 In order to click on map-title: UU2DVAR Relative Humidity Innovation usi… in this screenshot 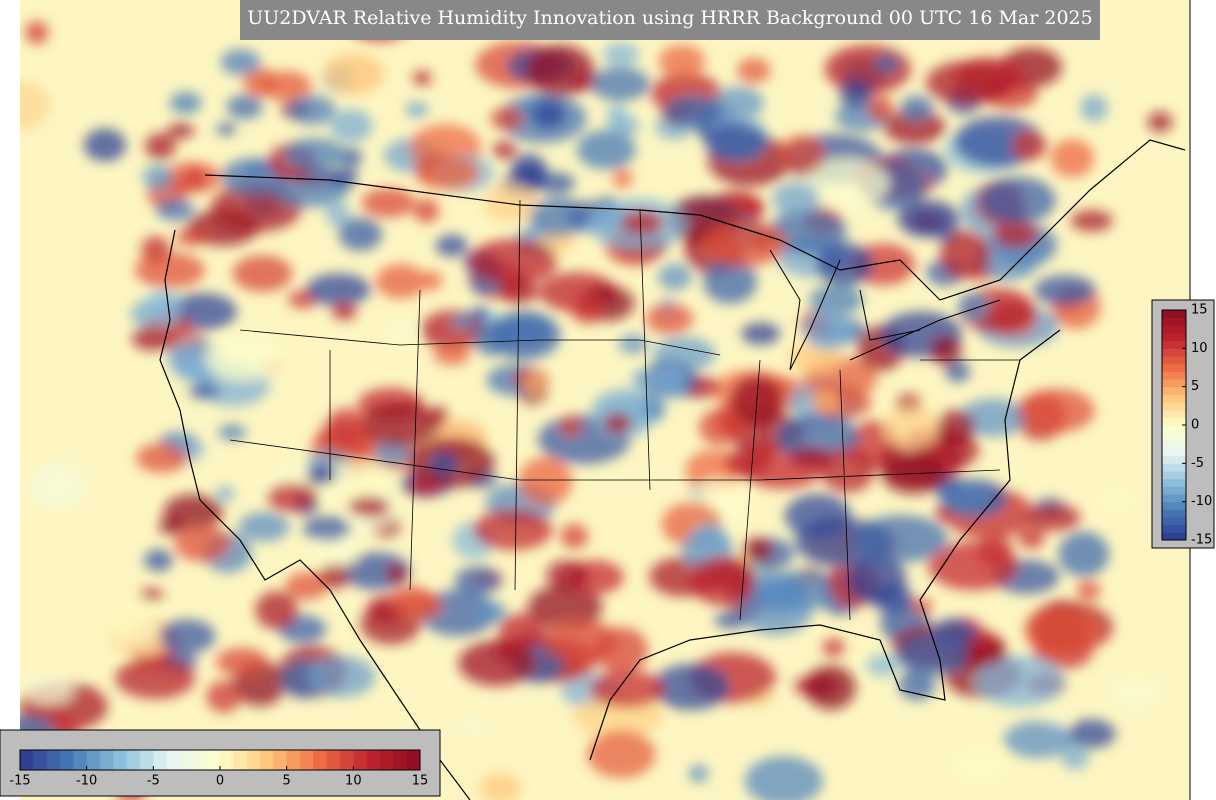, I will do `click(669, 18)`.